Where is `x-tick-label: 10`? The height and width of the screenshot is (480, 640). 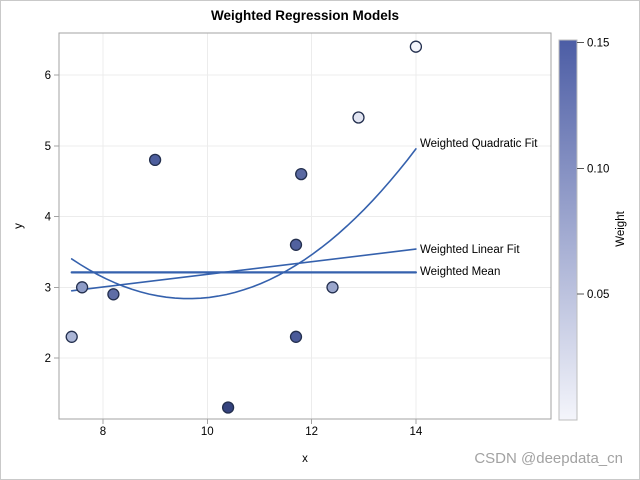
x-tick-label: 10 is located at coordinates (207, 432).